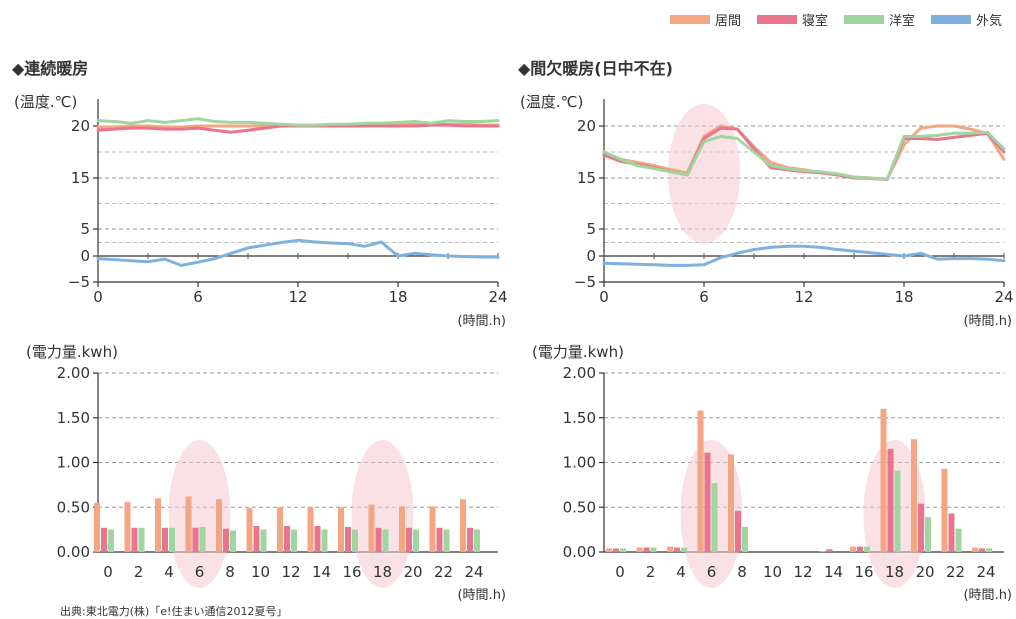  I want to click on intermittent-power-y-tick-label: 1.00, so click(579, 463).